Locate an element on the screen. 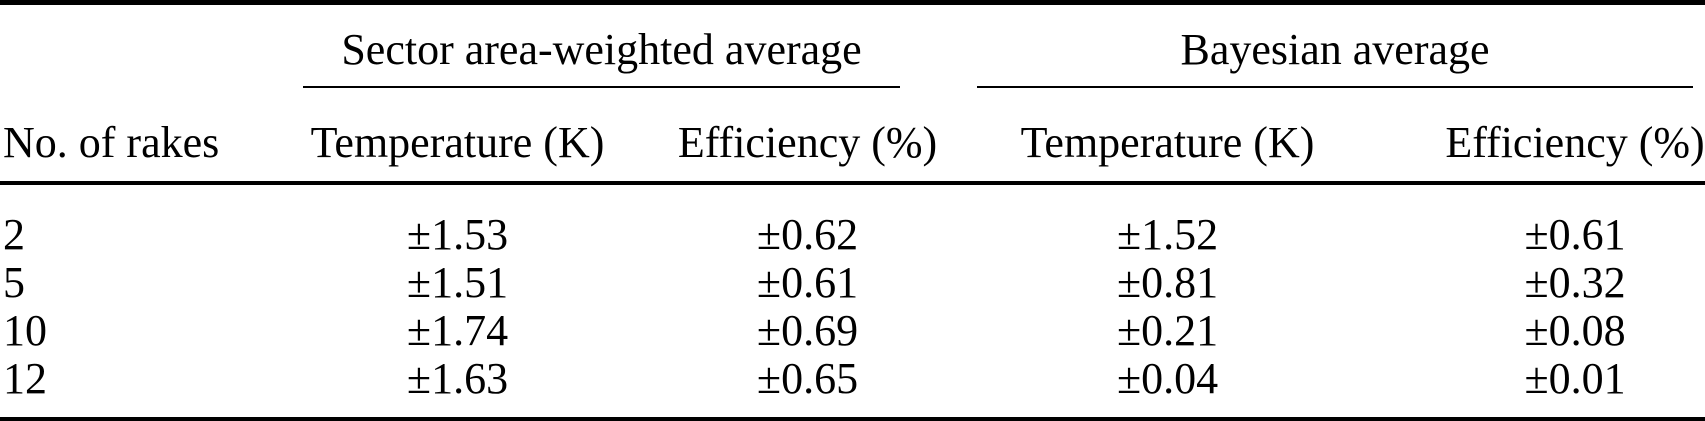  column-header-bayesian-temperature: Temperature (K) is located at coordinates (1168, 136).